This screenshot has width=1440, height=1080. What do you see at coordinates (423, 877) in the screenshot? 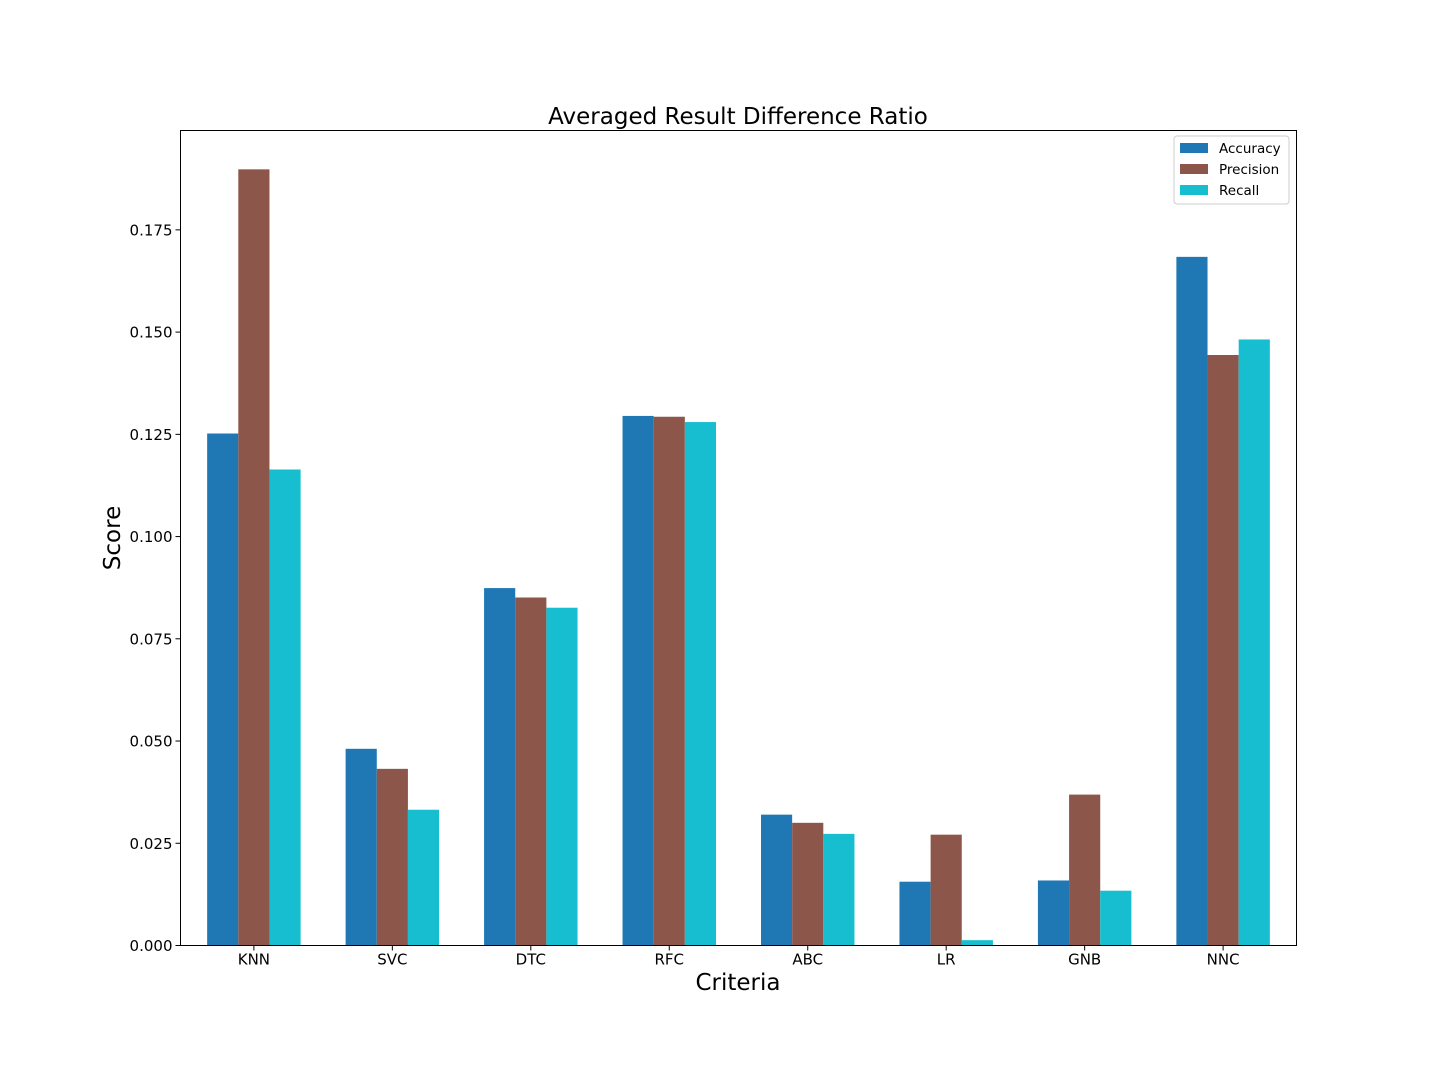
I see `bar-svc-recall` at bounding box center [423, 877].